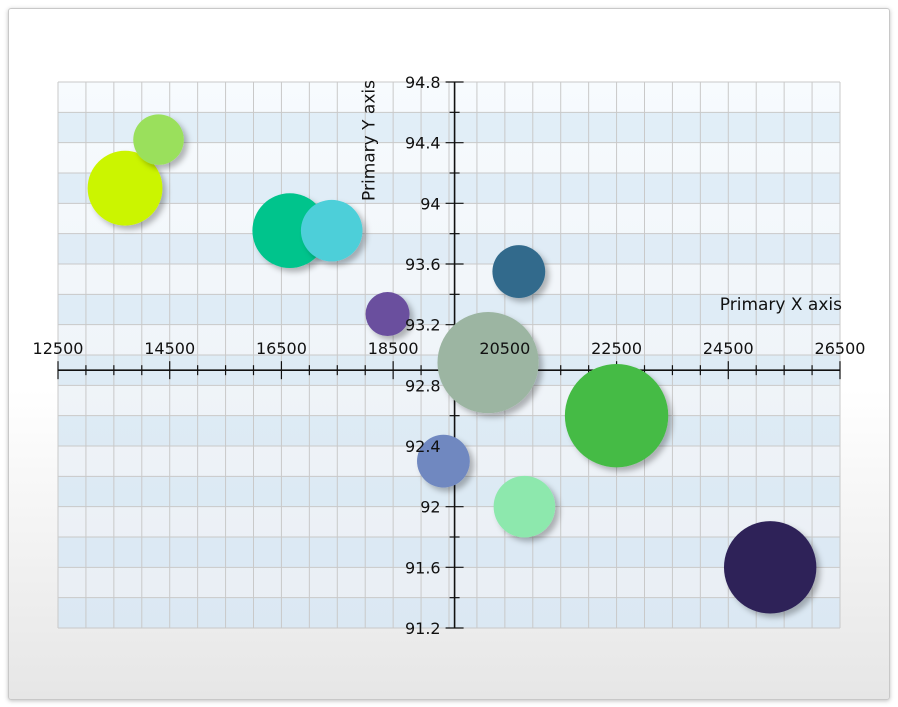 This screenshot has width=898, height=707. What do you see at coordinates (423, 628) in the screenshot?
I see `y-tick-label: 91.2` at bounding box center [423, 628].